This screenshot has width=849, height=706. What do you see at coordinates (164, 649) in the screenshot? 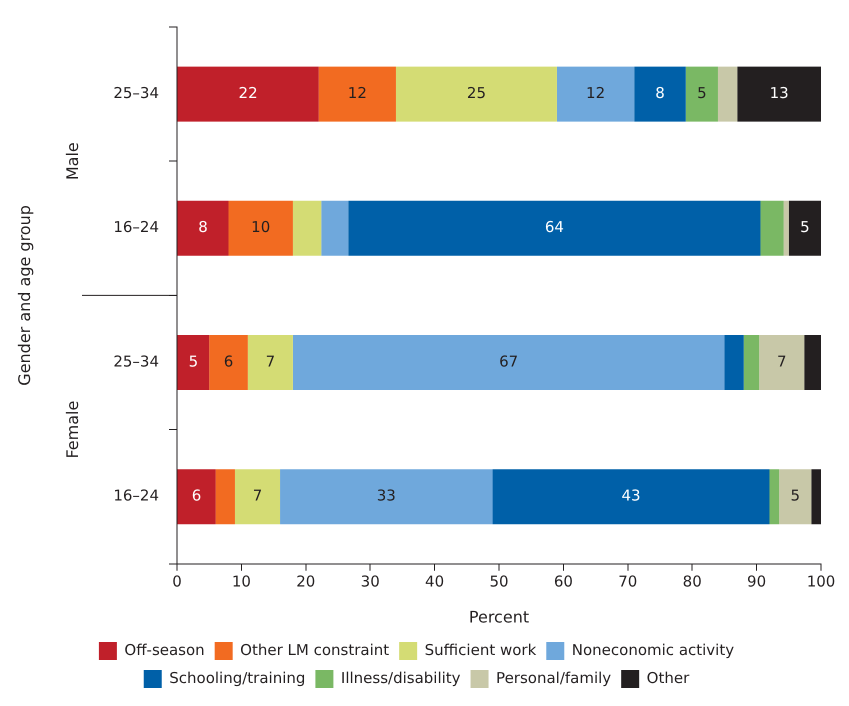
I see `legend-label: Off-season` at bounding box center [164, 649].